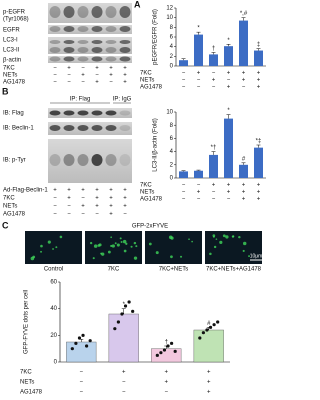 The height and width of the screenshot is (400, 320). What do you see at coordinates (258, 45) in the screenshot?
I see `significance: ‡` at bounding box center [258, 45].